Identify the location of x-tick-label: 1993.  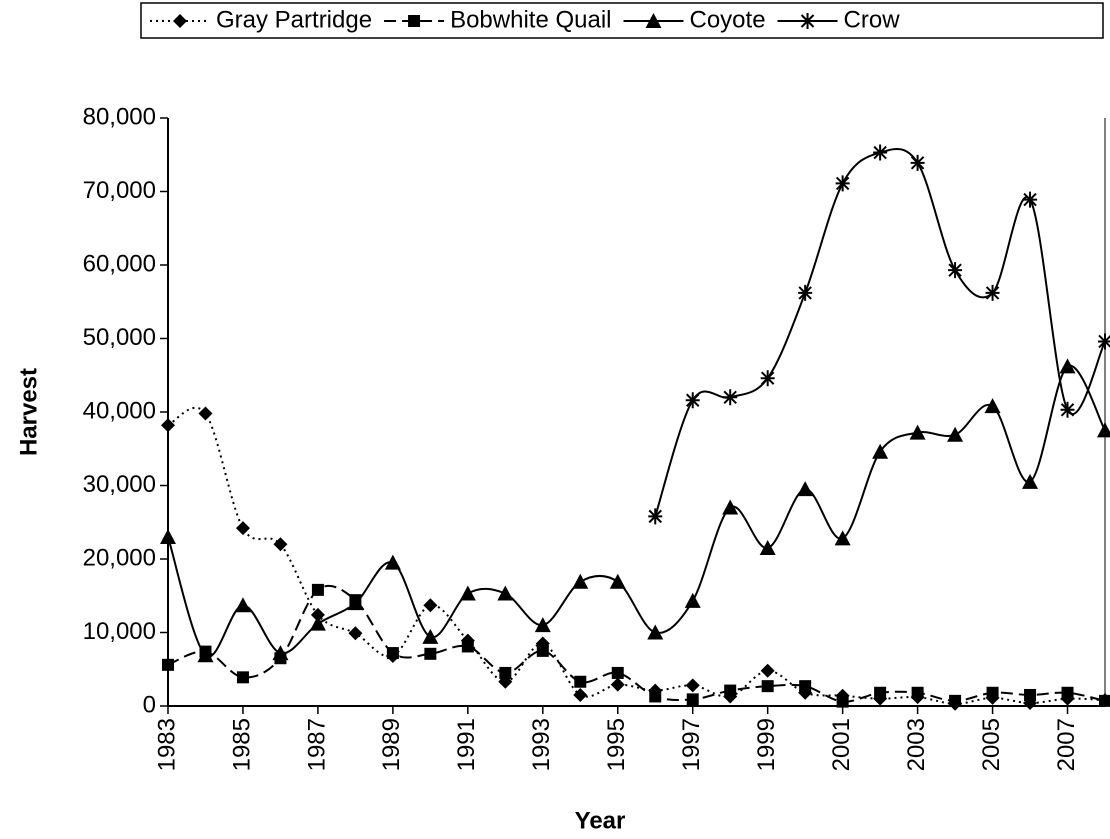
(541, 744).